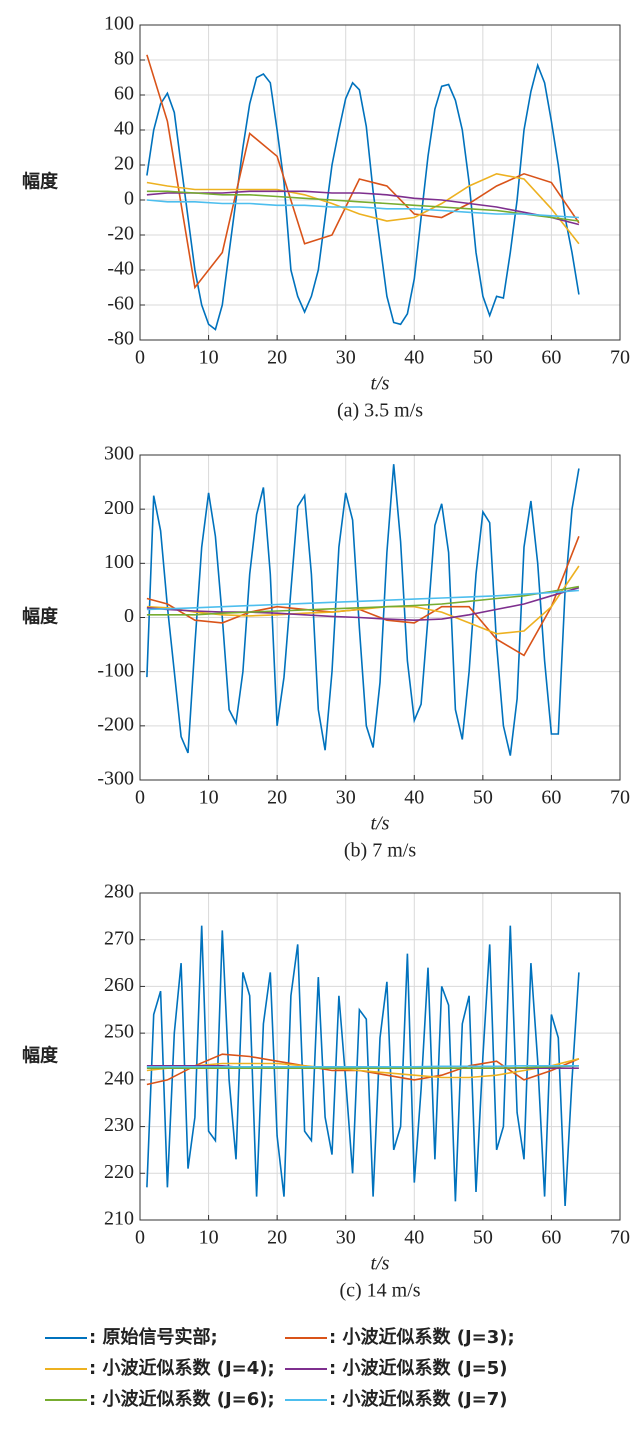 The height and width of the screenshot is (1443, 636). Describe the element at coordinates (153, 1337) in the screenshot. I see `legend-label: : 原始信号实部;` at that location.